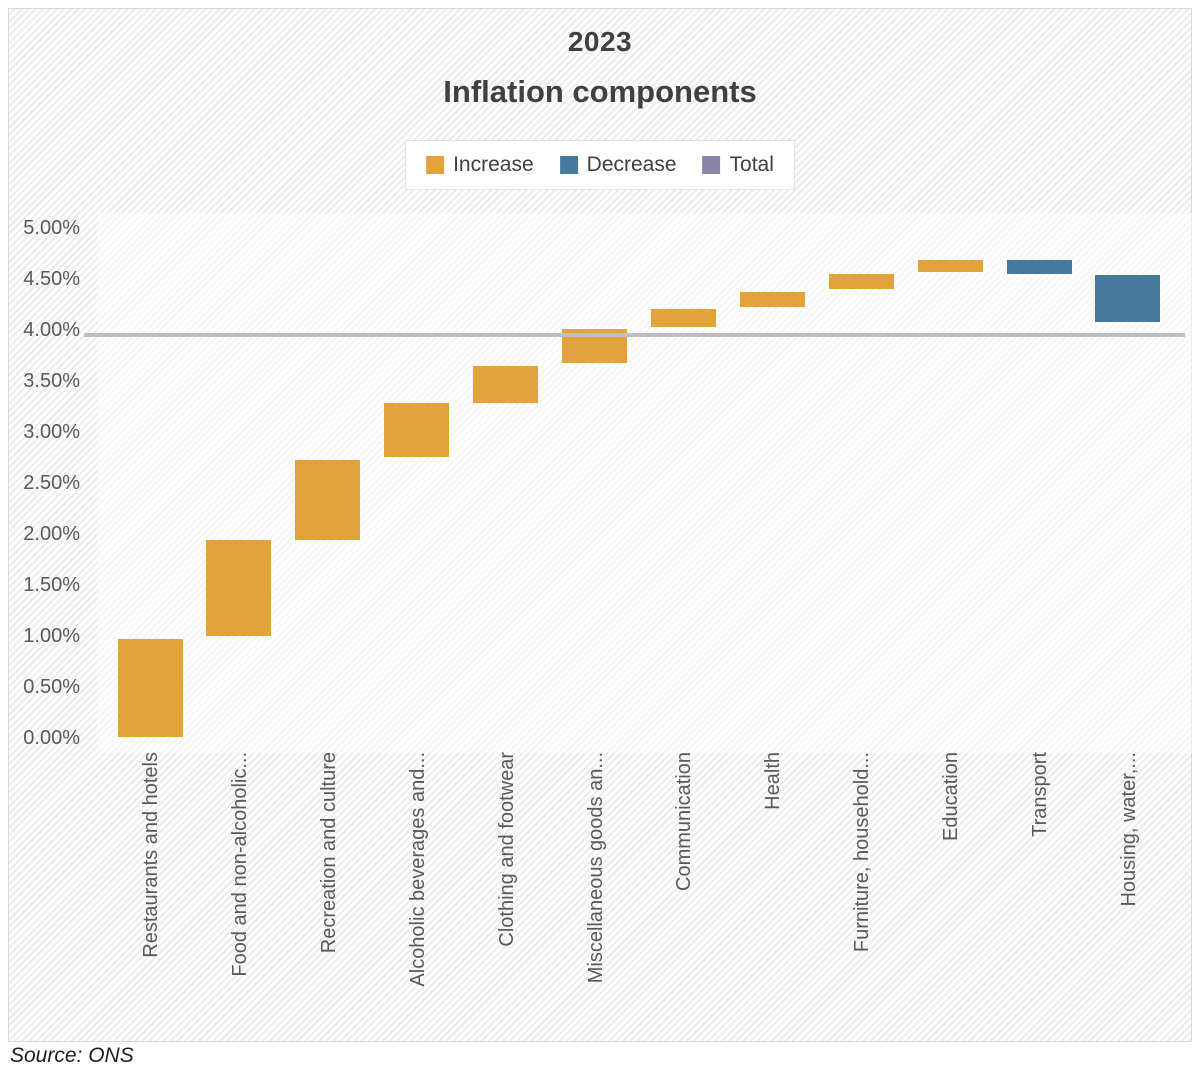  Describe the element at coordinates (51, 228) in the screenshot. I see `y-axis-tick-label: 5.00%` at that location.